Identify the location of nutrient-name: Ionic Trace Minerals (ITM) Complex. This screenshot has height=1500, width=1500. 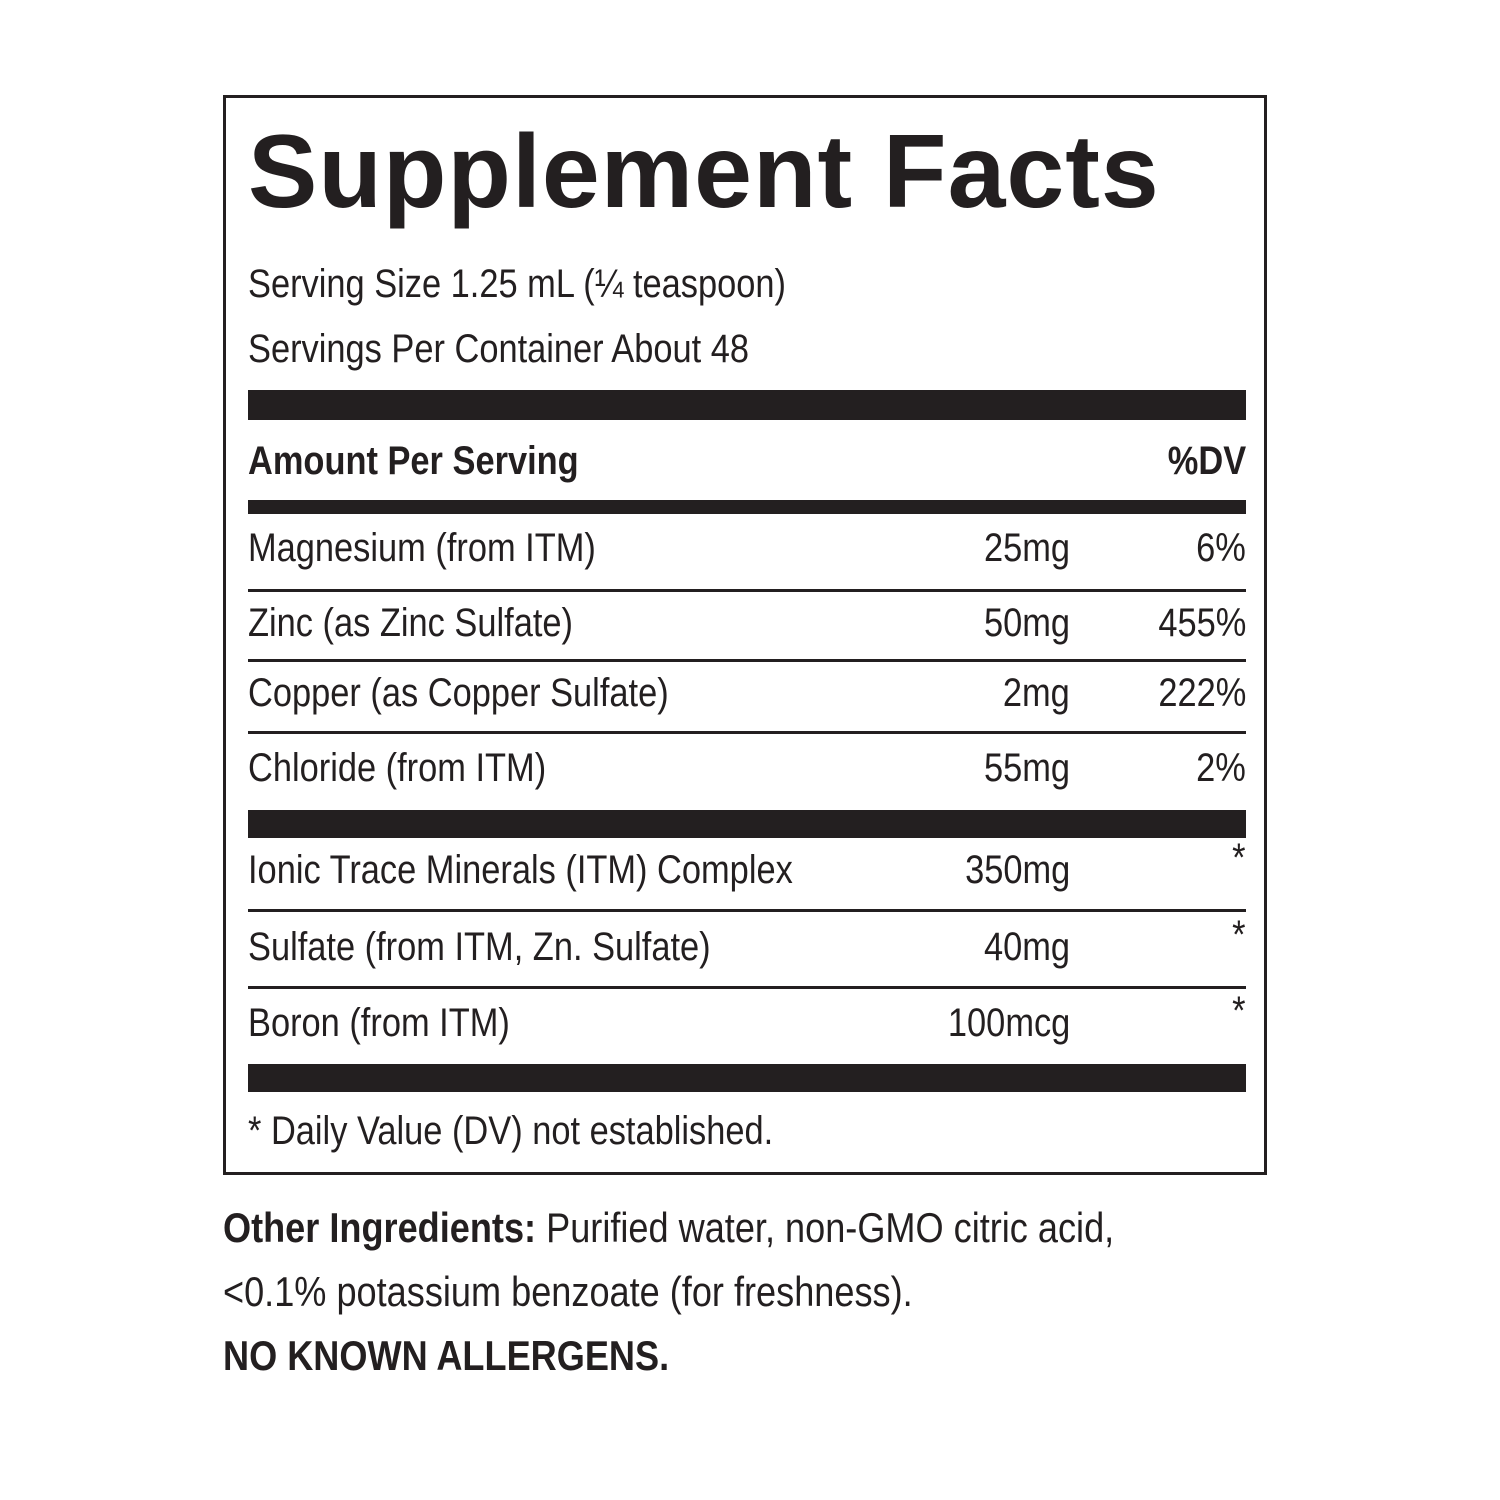
(520, 870).